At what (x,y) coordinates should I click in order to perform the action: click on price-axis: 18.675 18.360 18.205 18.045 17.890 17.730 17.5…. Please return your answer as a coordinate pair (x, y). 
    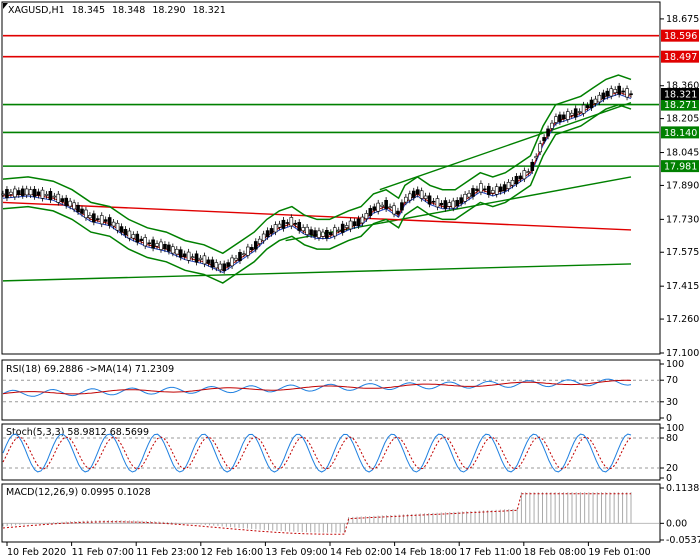
    Looking at the image, I should click on (679, 186).